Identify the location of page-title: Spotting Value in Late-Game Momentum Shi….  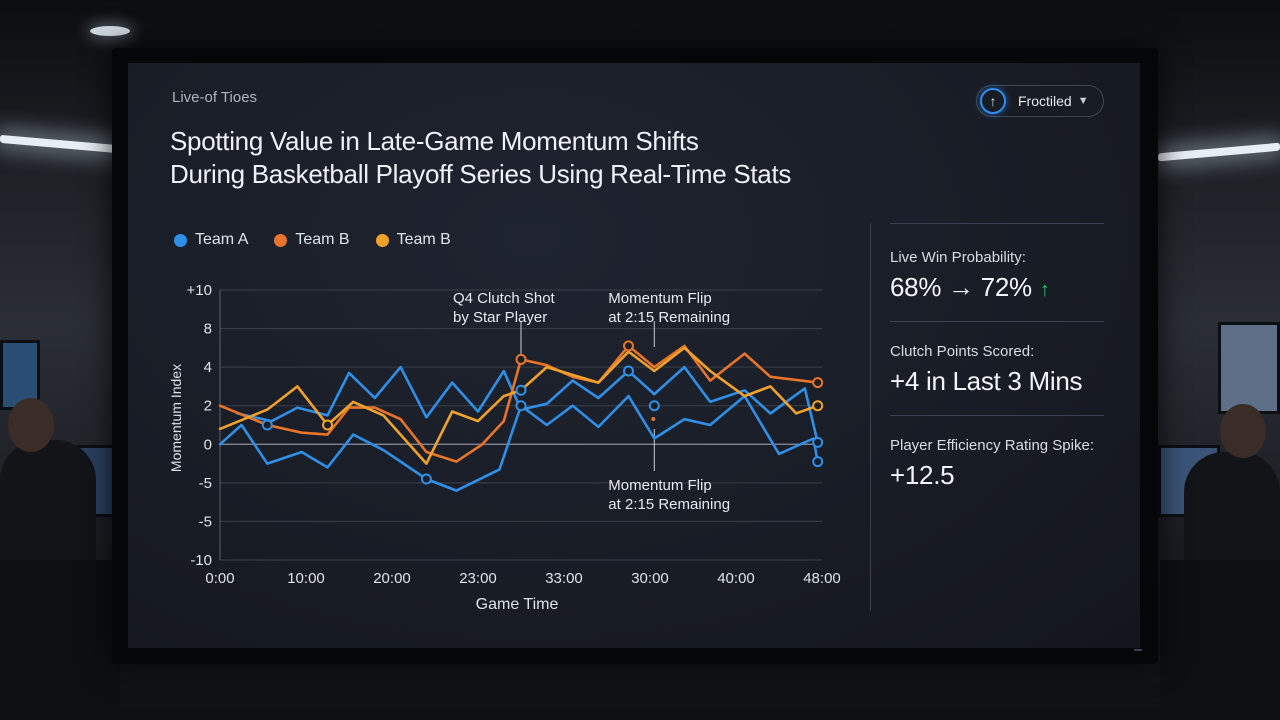
(530, 158).